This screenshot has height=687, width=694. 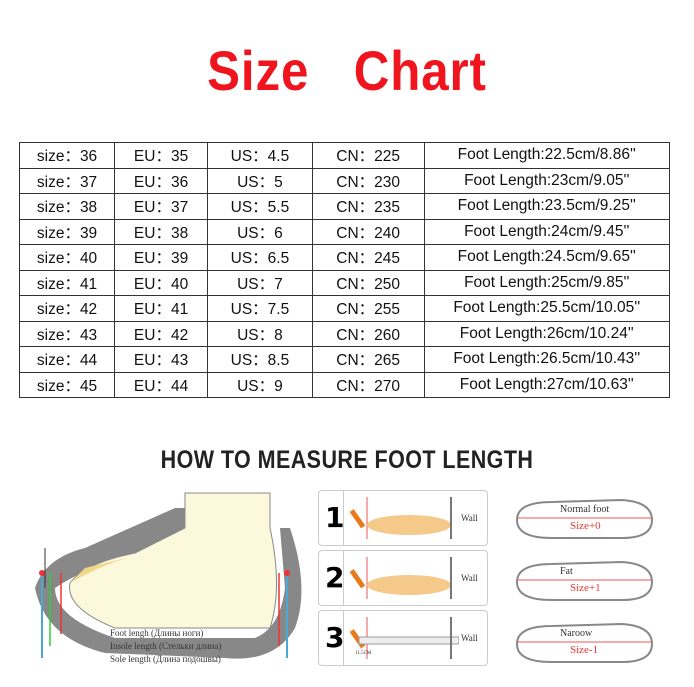 I want to click on size-cell: size：39, so click(x=67, y=231).